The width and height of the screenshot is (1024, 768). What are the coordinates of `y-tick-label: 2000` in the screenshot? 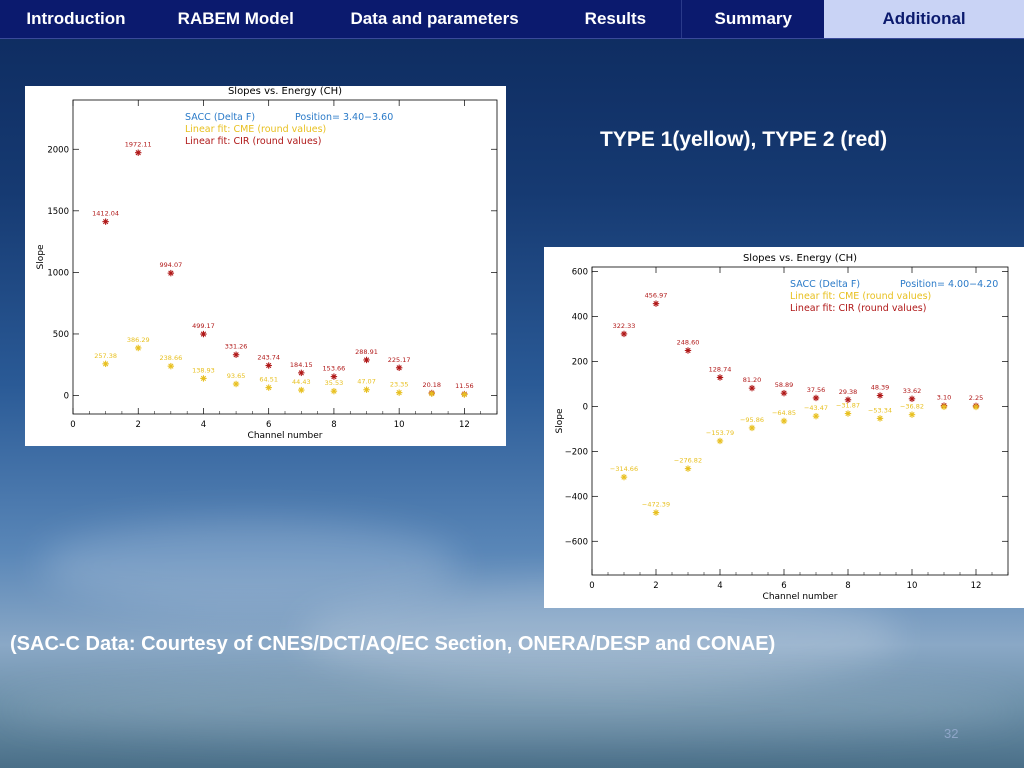 It's located at (58, 150).